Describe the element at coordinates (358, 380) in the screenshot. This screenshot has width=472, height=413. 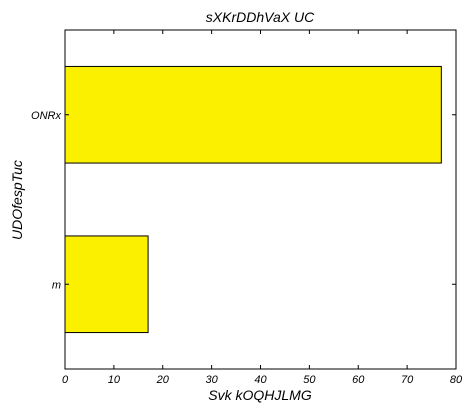
I see `x-tick-label: 60` at that location.